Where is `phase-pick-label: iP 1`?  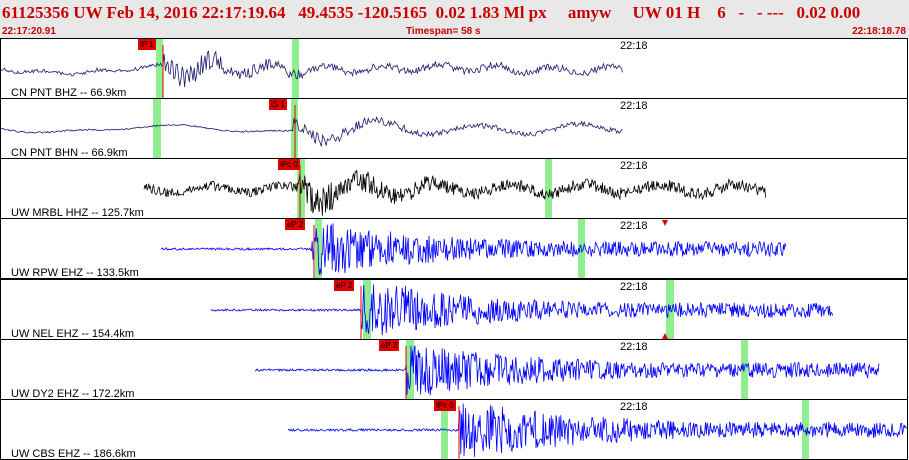 phase-pick-label: iP 1 is located at coordinates (147, 44).